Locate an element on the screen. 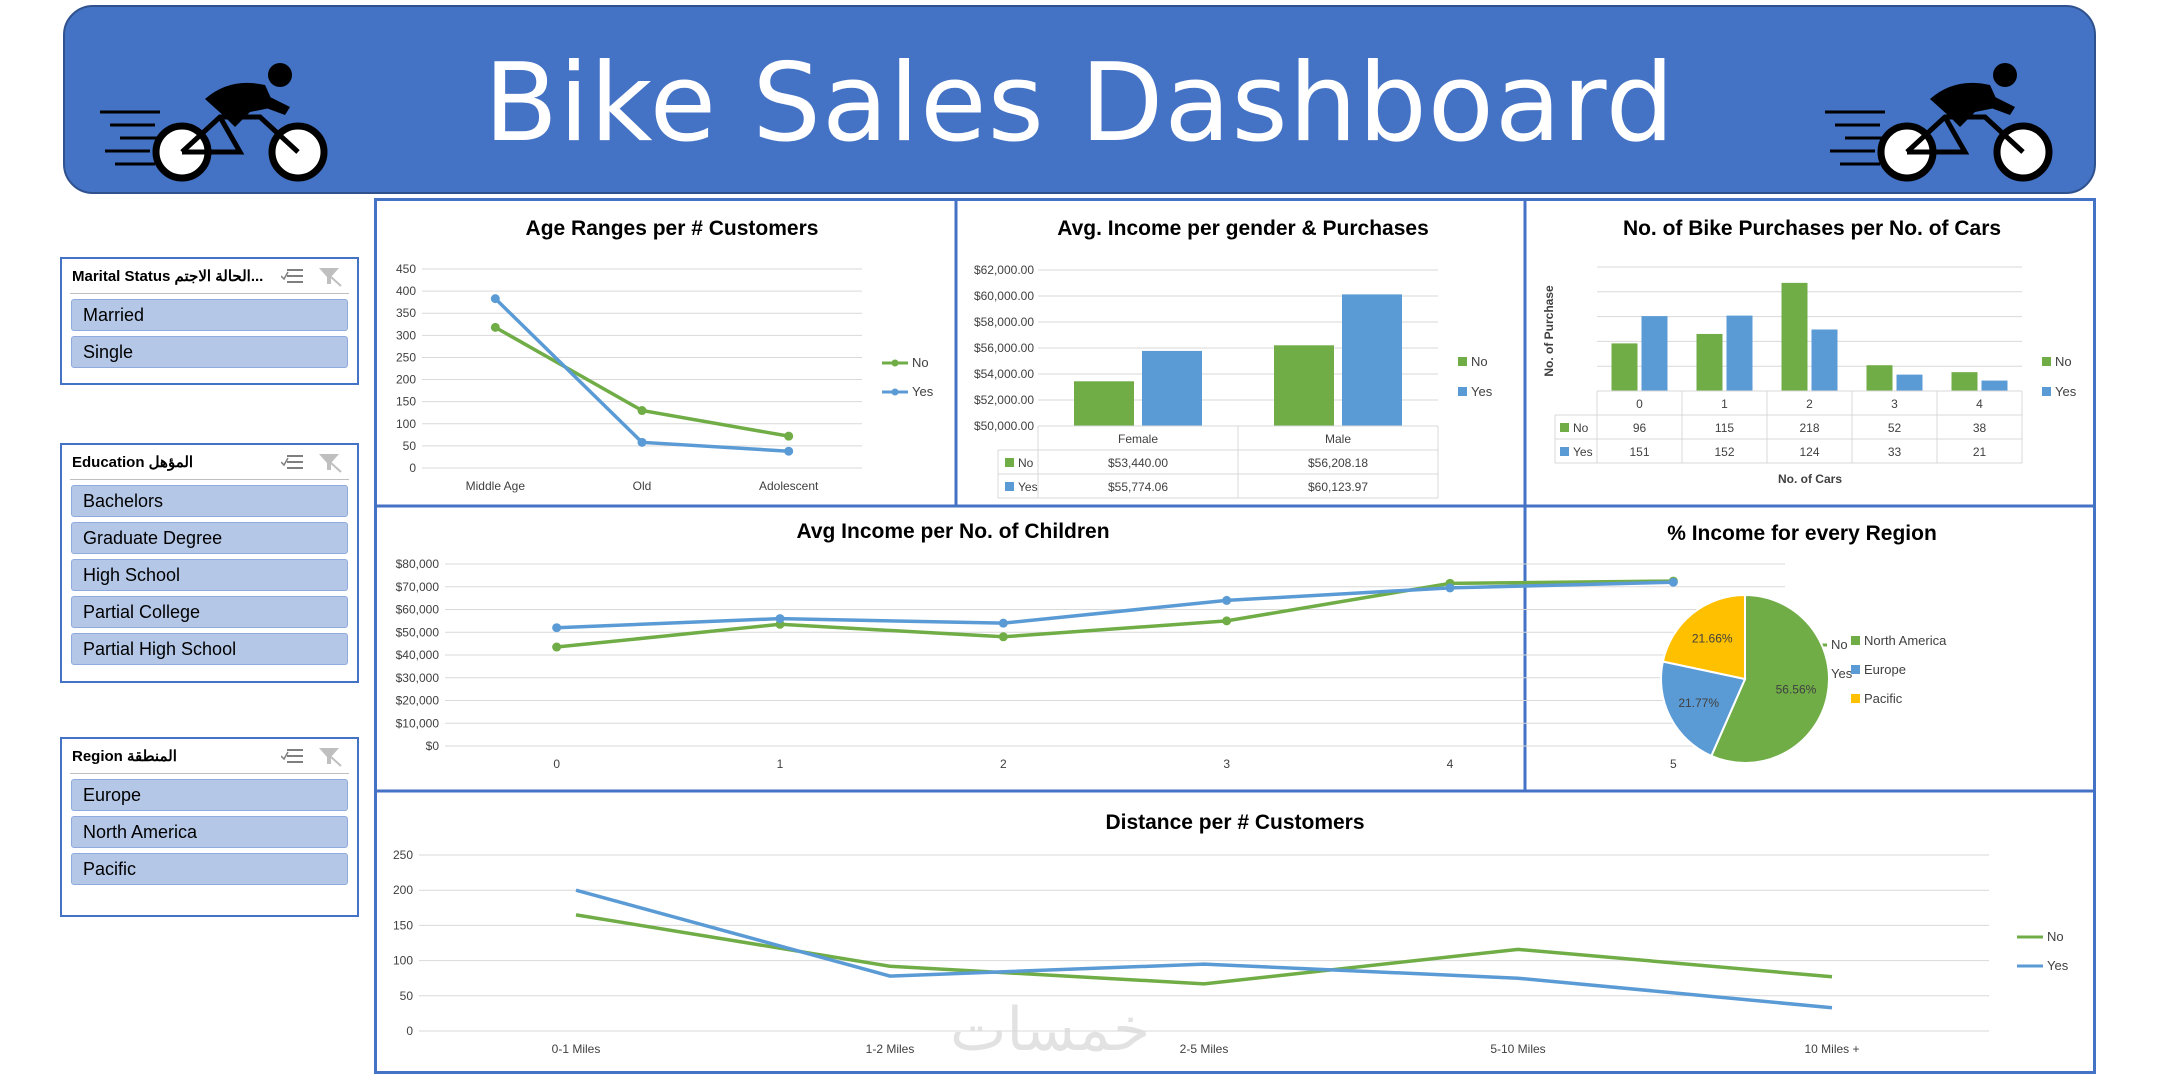  x-tick-label: 1 is located at coordinates (1724, 404).